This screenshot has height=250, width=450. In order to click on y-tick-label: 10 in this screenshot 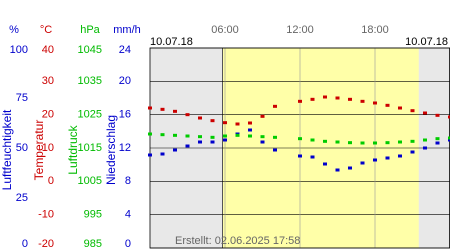, I will do `click(48, 148)`.